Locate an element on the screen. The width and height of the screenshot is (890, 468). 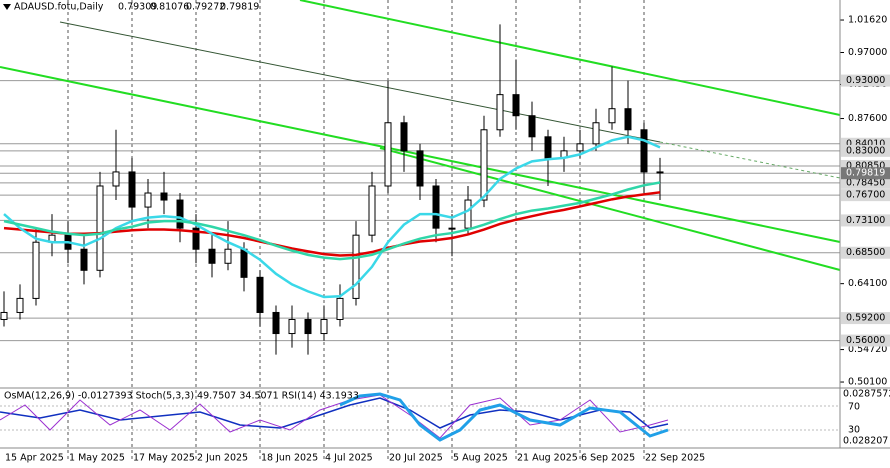
y-tick-label: 1.01620 is located at coordinates (867, 20).